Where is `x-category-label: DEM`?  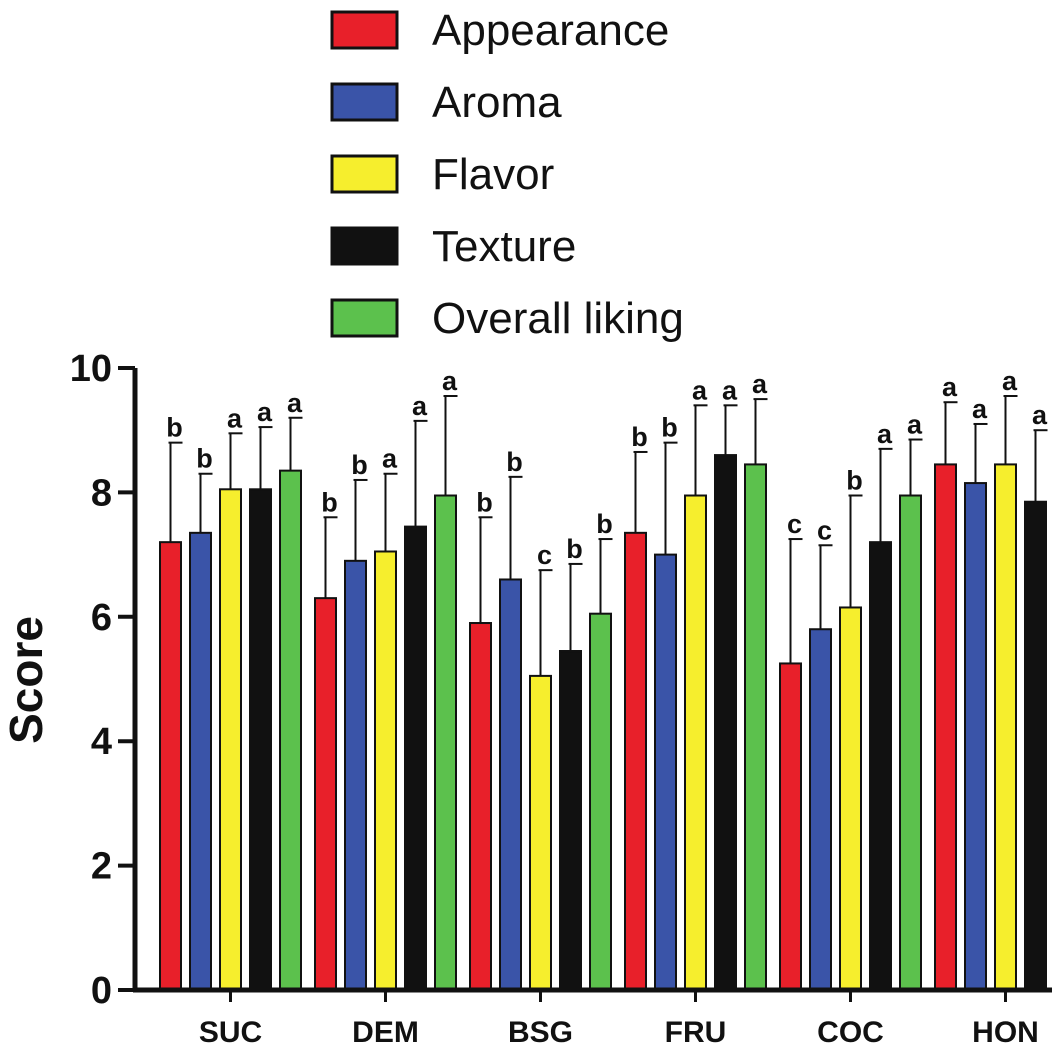
x-category-label: DEM is located at coordinates (385, 1032).